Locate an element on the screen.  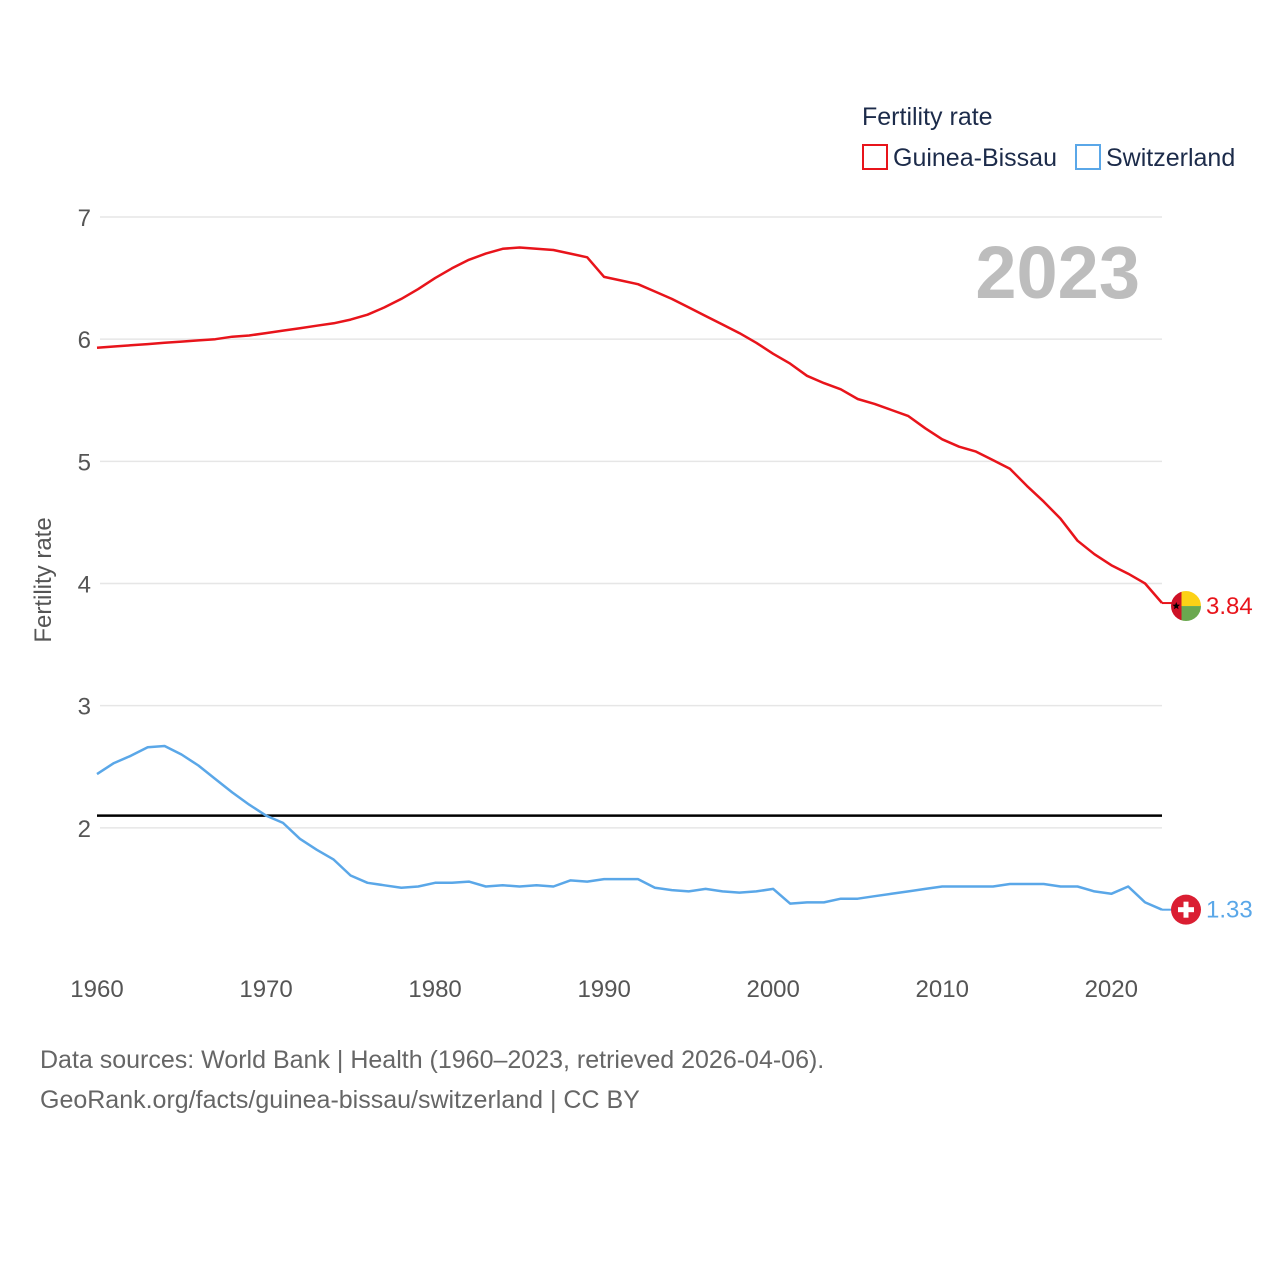
x-tick-label-2020: 2020 is located at coordinates (1111, 989).